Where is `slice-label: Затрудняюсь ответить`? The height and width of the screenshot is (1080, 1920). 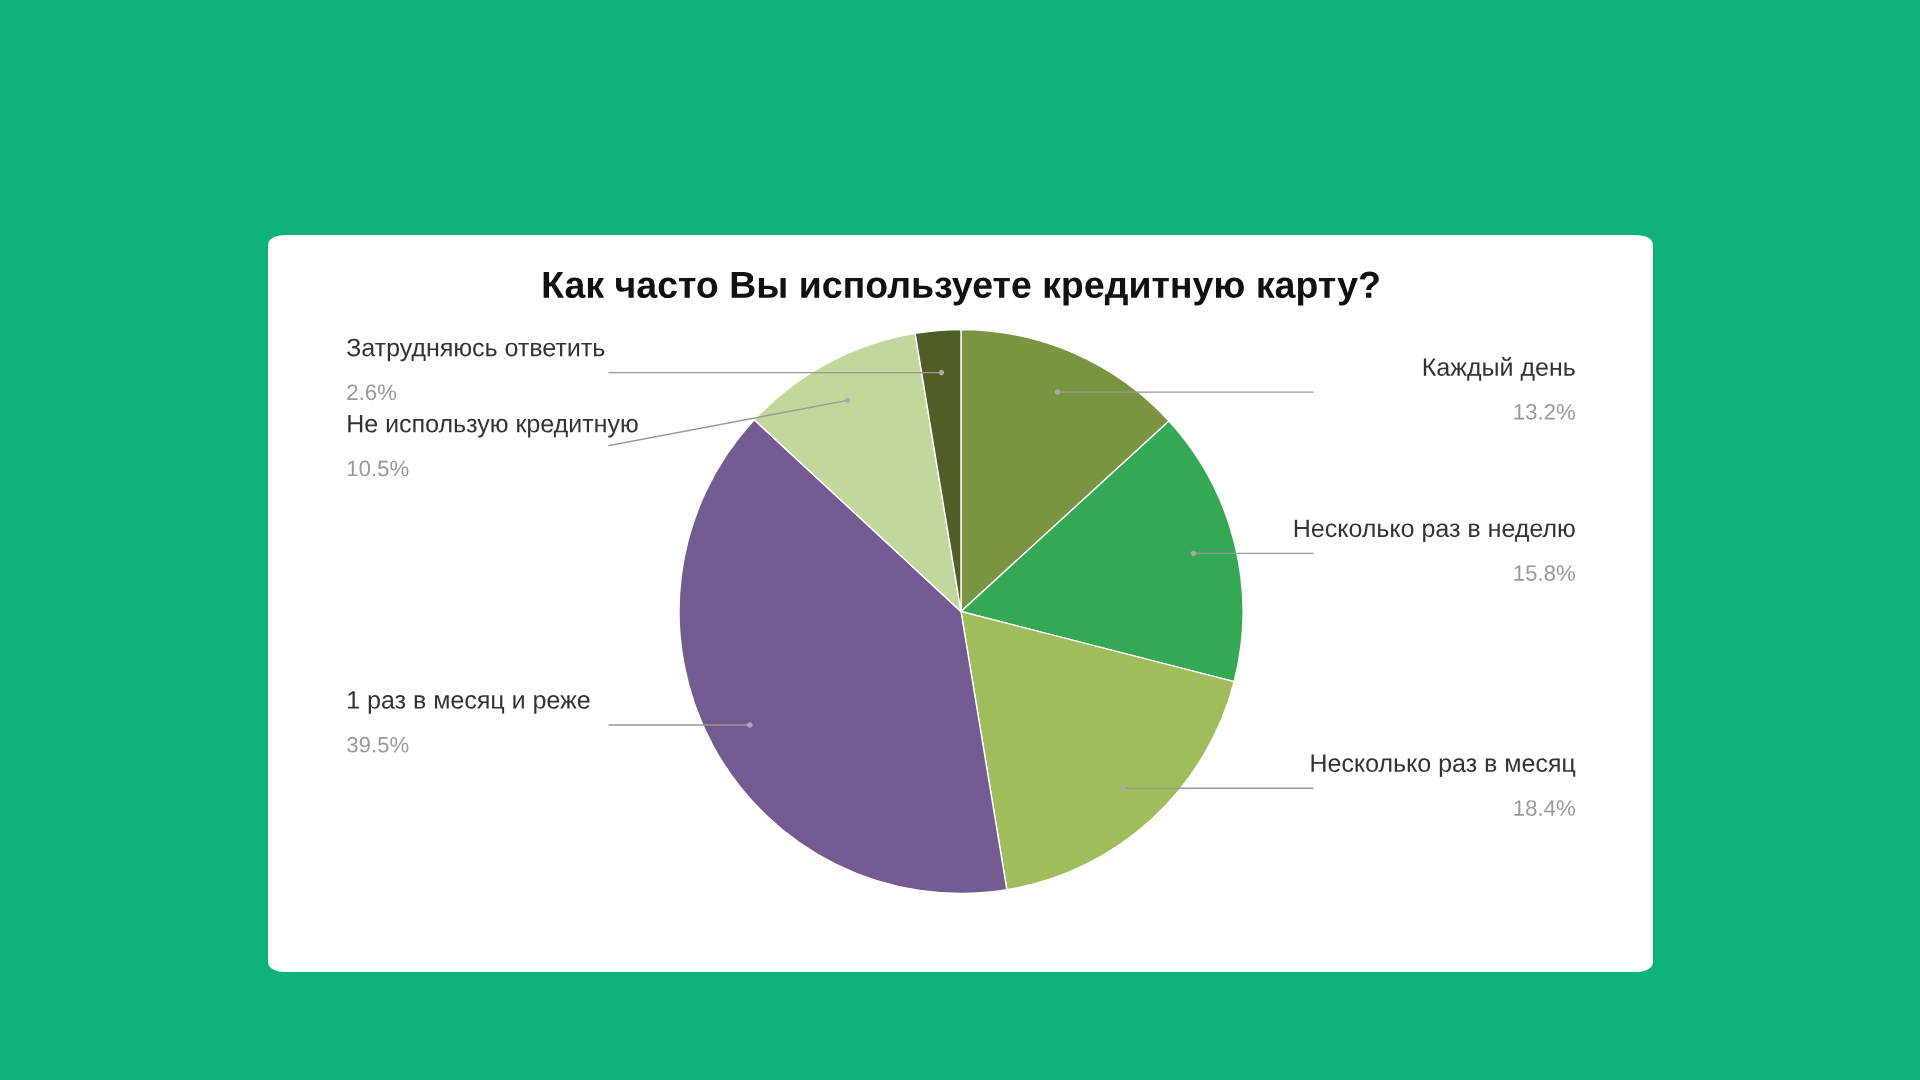 slice-label: Затрудняюсь ответить is located at coordinates (476, 350).